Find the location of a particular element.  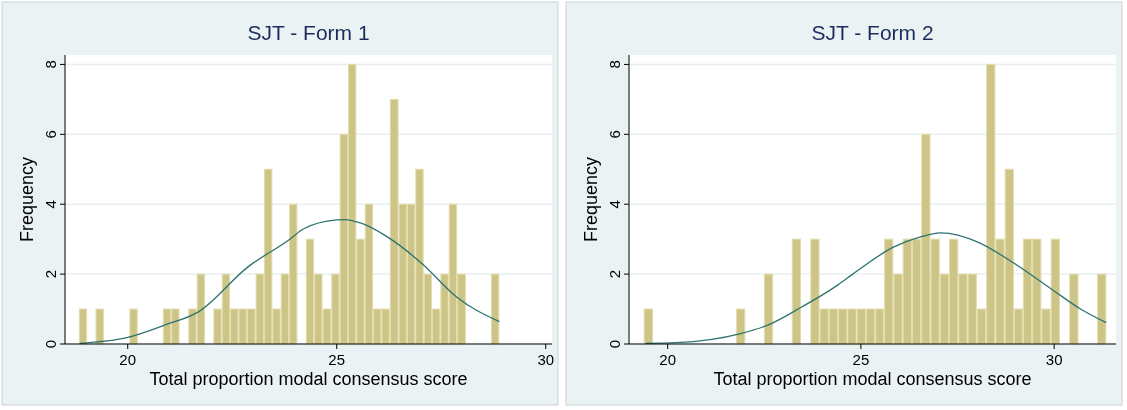

chart-title: SJT - Form 1 is located at coordinates (308, 32).